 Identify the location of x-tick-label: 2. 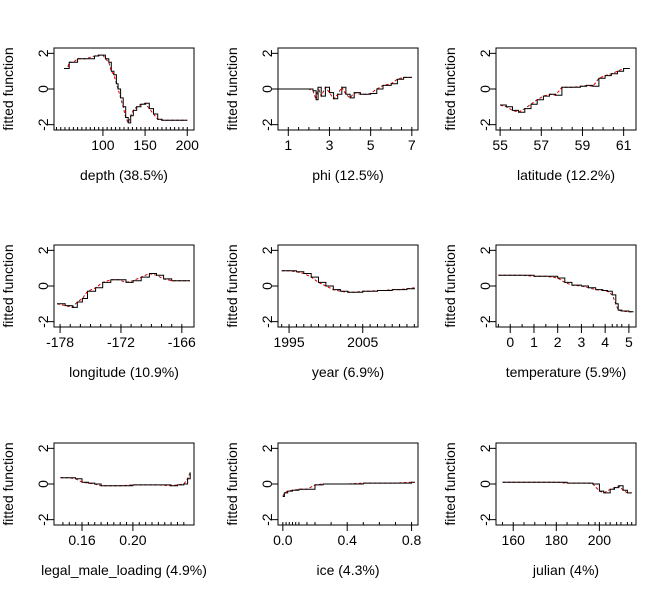
(558, 342).